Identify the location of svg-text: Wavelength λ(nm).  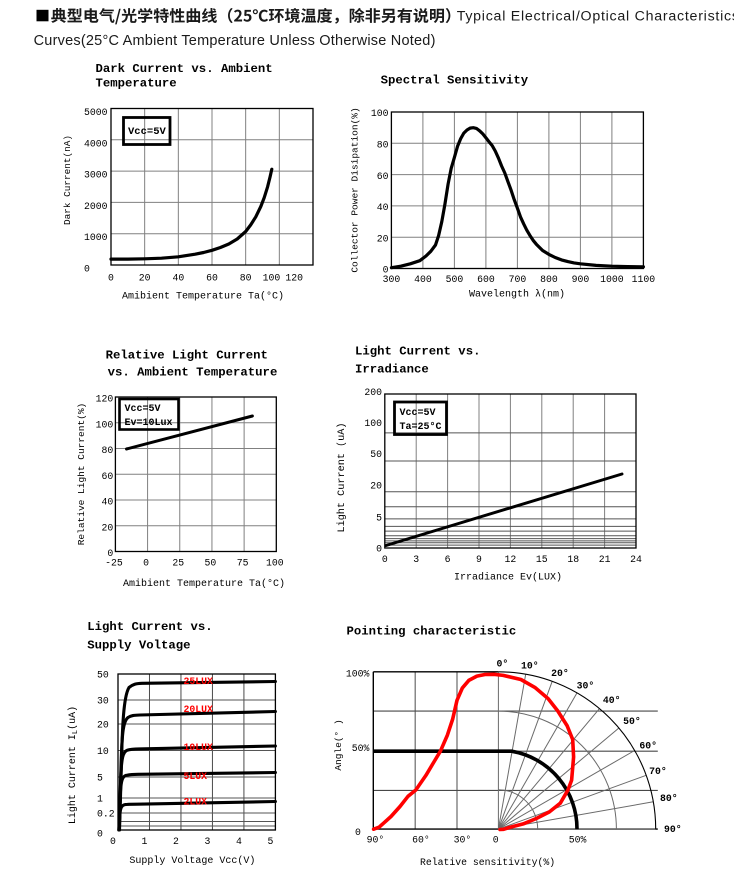
(517, 295).